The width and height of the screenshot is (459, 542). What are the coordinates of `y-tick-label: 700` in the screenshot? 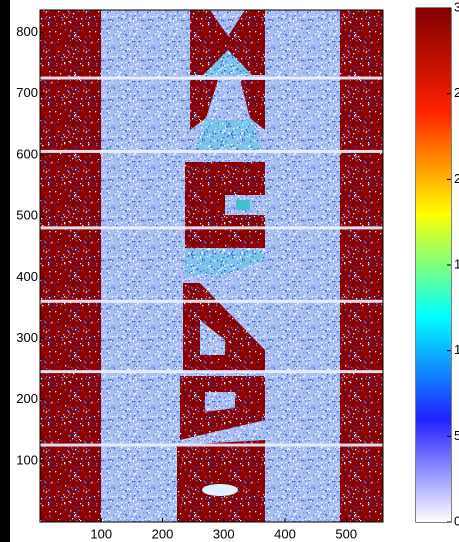 It's located at (27, 92).